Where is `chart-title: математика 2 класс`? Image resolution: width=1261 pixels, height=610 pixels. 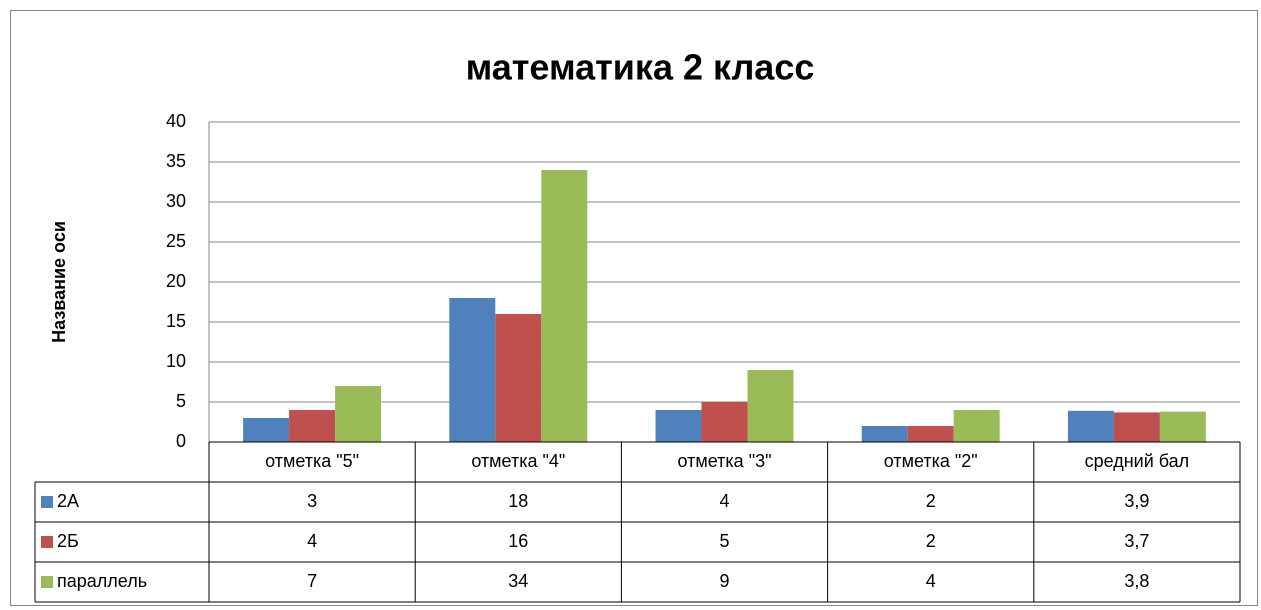
chart-title: математика 2 класс is located at coordinates (640, 67).